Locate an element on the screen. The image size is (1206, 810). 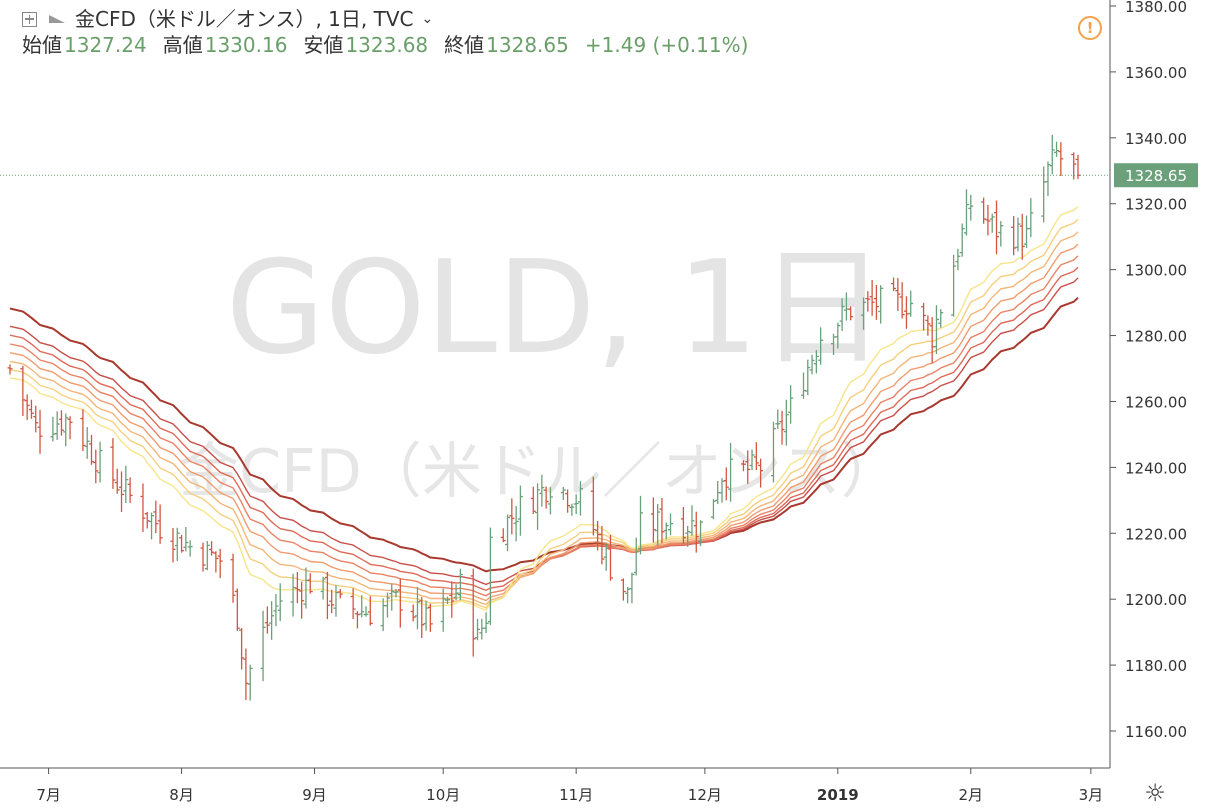
legend-title-row: 金CFD（米ドル／オンス）, 1日, TVC ⌄ is located at coordinates (392, 19).